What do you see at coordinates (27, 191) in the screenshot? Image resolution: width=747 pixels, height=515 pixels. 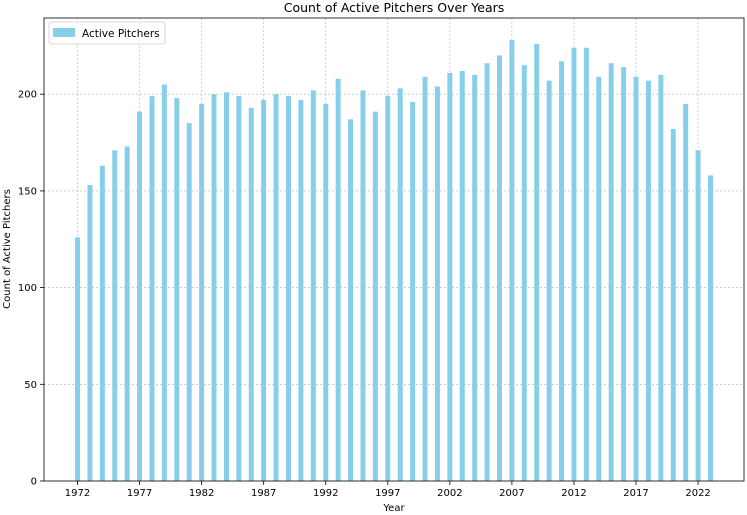 I see `y-tick-label: 150` at bounding box center [27, 191].